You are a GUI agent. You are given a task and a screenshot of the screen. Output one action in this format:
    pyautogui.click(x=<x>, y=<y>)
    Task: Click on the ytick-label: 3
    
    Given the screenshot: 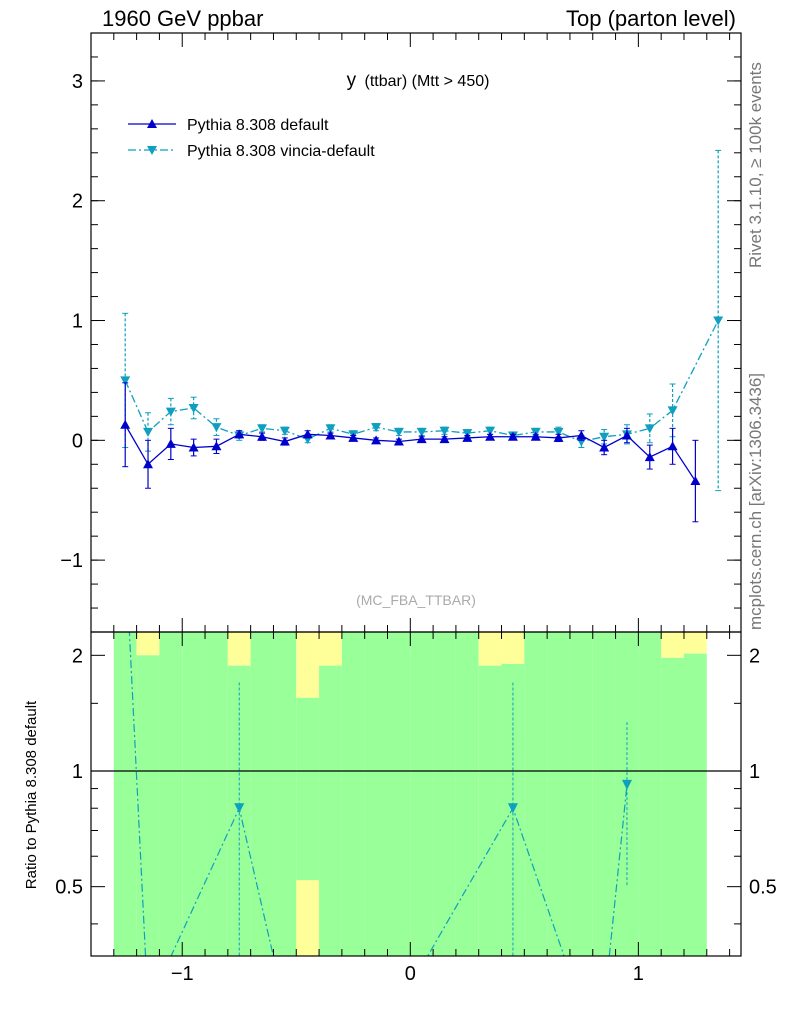 What is the action you would take?
    pyautogui.click(x=77, y=82)
    